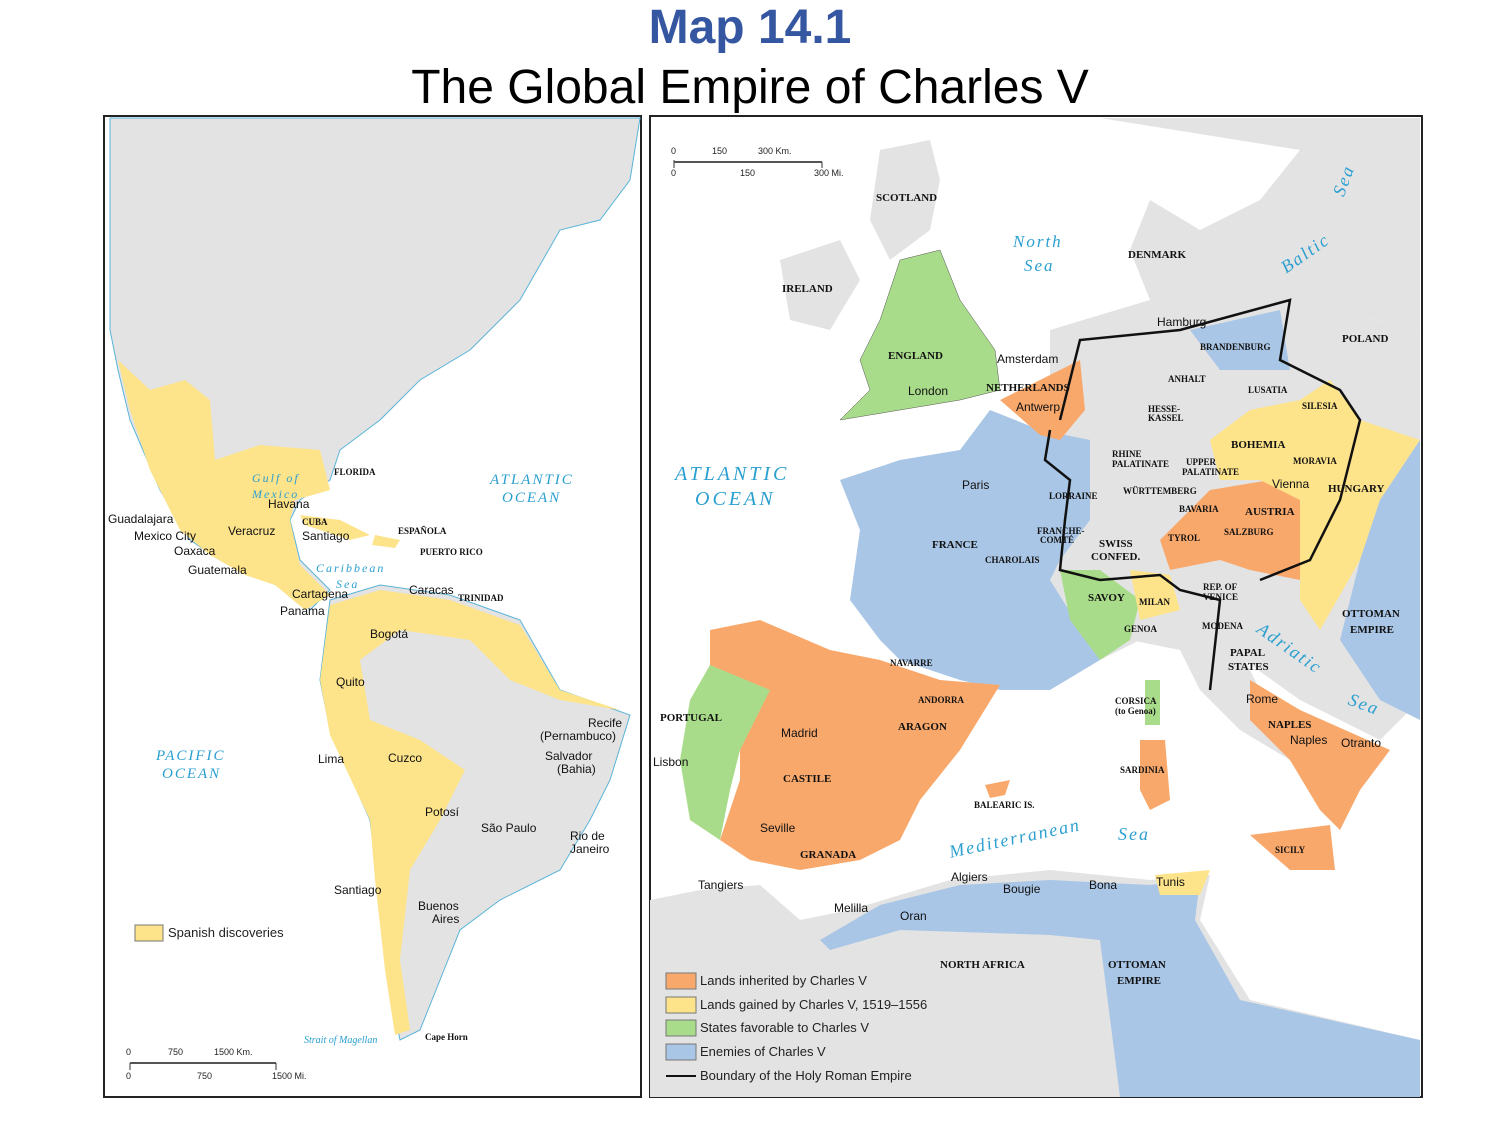 This screenshot has height=1125, width=1500. What do you see at coordinates (276, 494) in the screenshot?
I see `water-label: Mexico` at bounding box center [276, 494].